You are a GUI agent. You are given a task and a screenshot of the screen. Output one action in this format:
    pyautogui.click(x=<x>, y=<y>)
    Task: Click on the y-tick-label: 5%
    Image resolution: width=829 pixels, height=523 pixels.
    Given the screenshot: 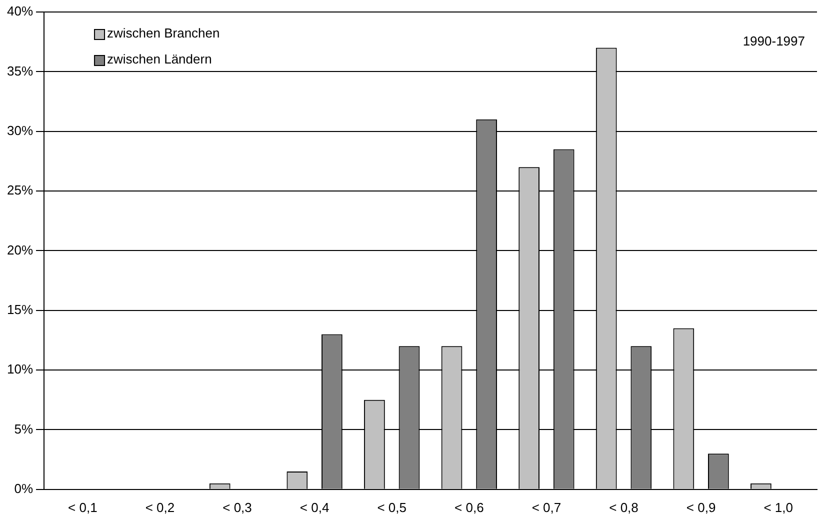 What is the action you would take?
    pyautogui.click(x=24, y=428)
    